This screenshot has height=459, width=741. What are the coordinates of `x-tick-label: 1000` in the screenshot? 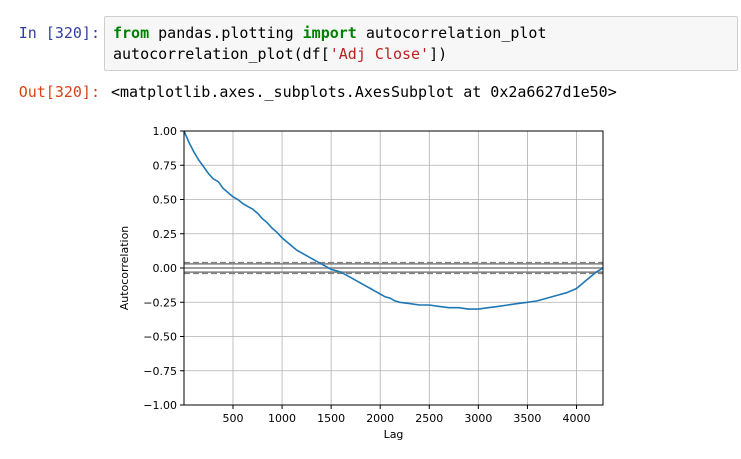 It's located at (282, 418).